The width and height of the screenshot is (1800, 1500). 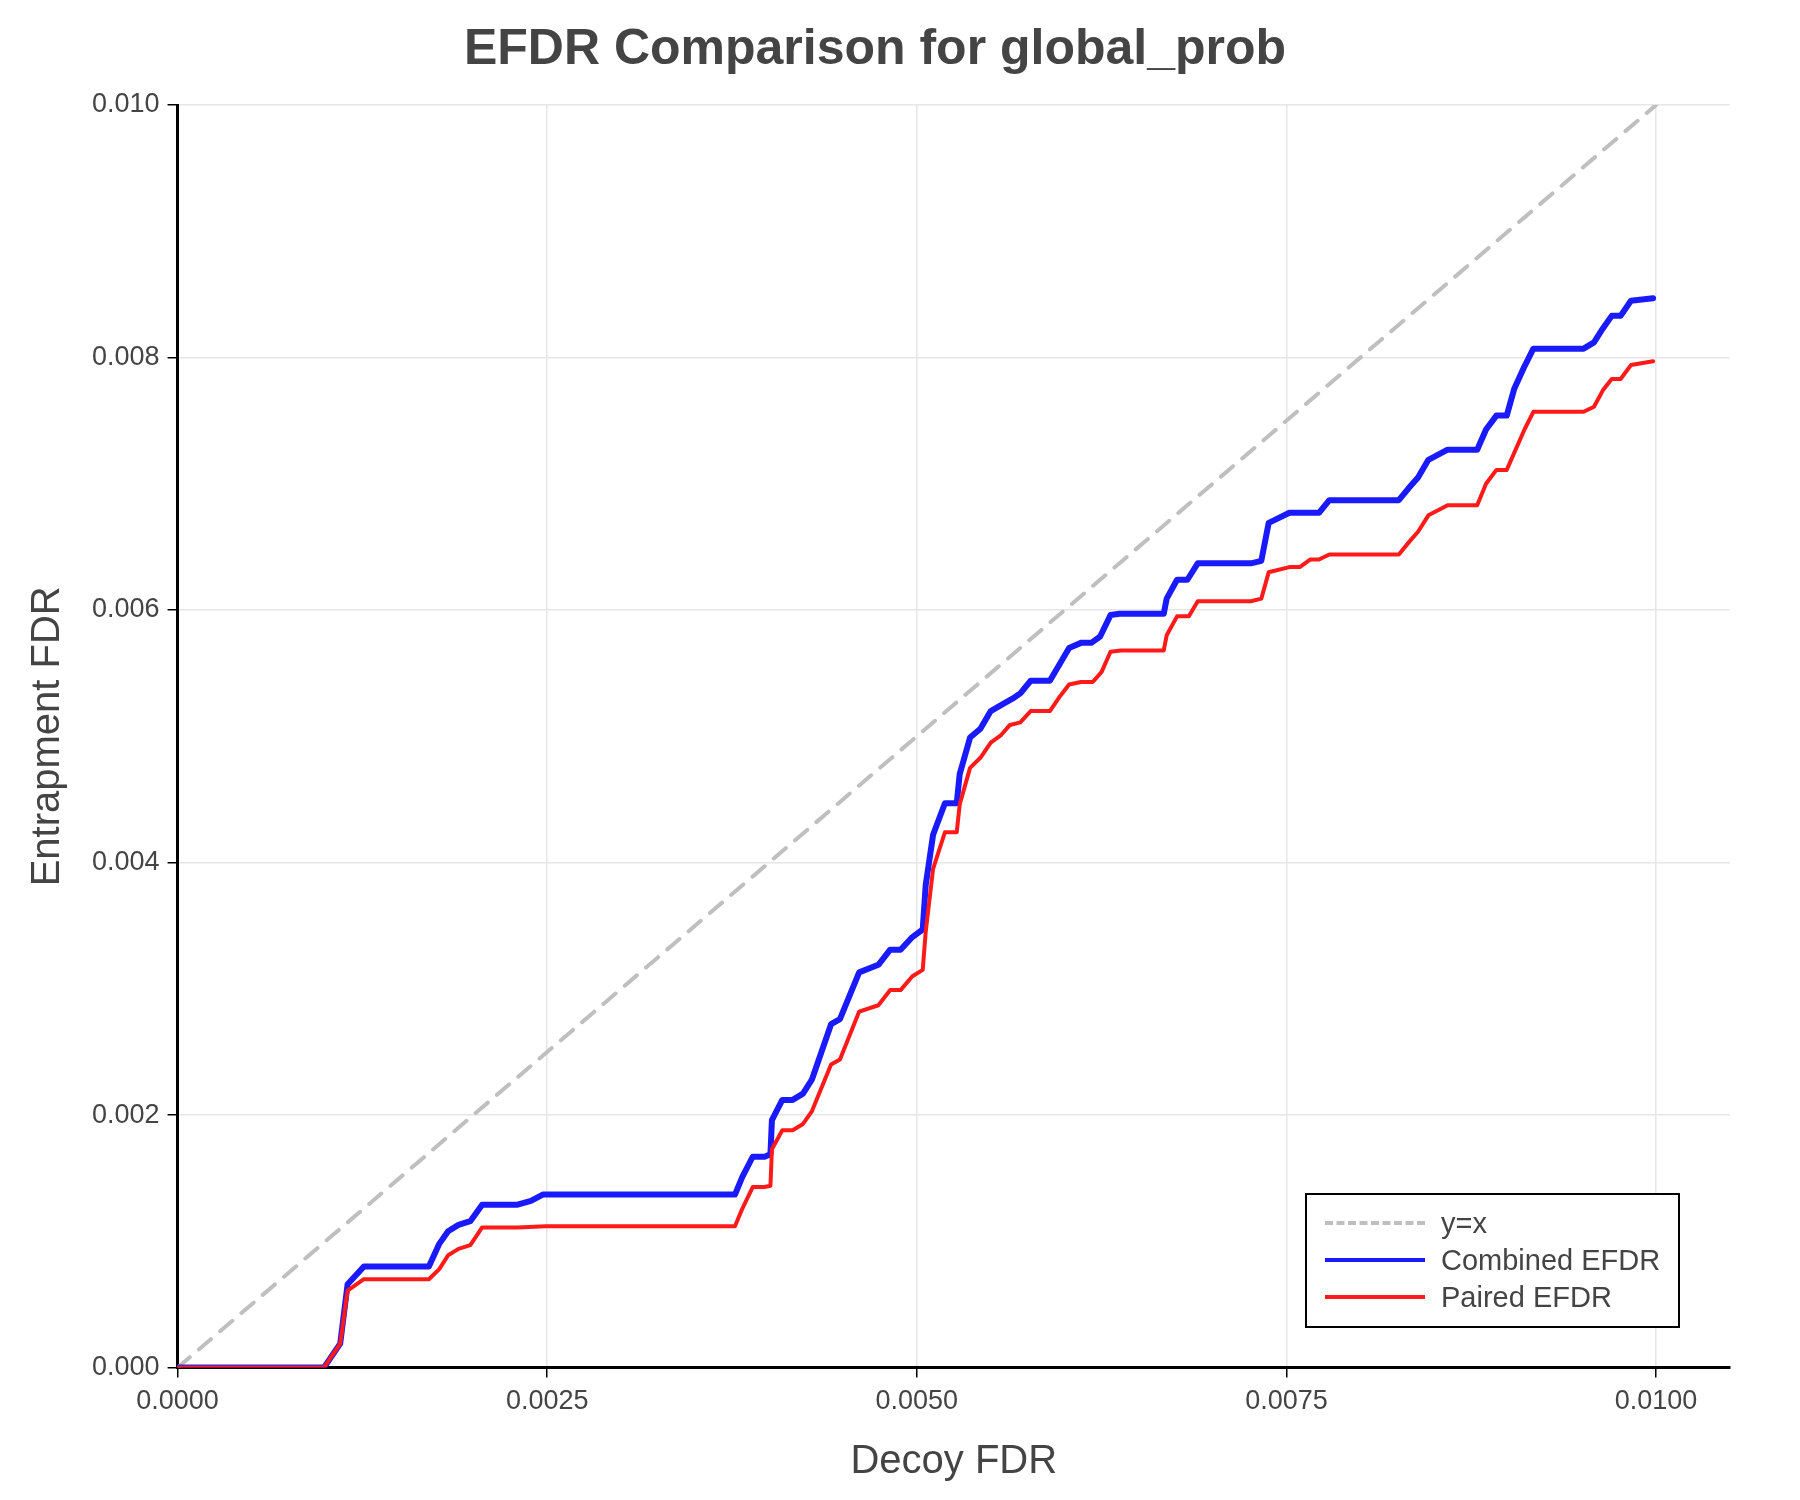 What do you see at coordinates (1551, 1260) in the screenshot?
I see `legend-label: Combined EFDR` at bounding box center [1551, 1260].